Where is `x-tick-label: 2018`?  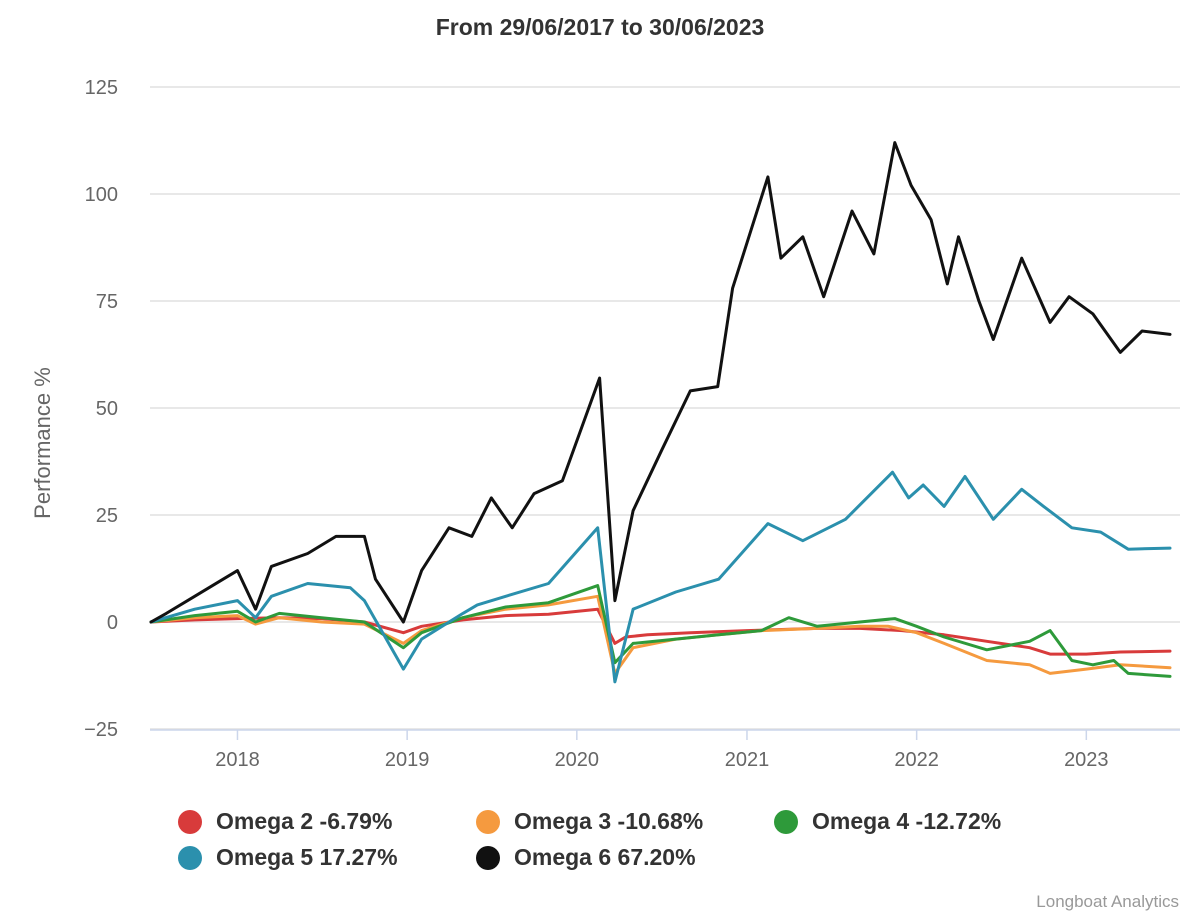
x-tick-label: 2018 is located at coordinates (237, 760).